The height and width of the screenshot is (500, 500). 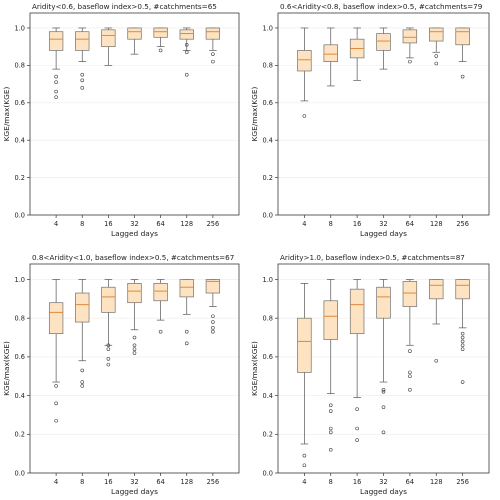 I want to click on x-tick-label: 8, so click(x=331, y=224).